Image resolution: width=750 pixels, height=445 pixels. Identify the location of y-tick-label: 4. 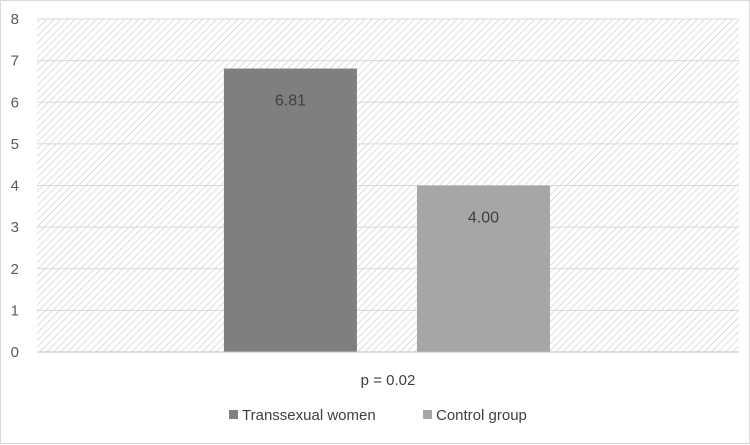
(15, 186).